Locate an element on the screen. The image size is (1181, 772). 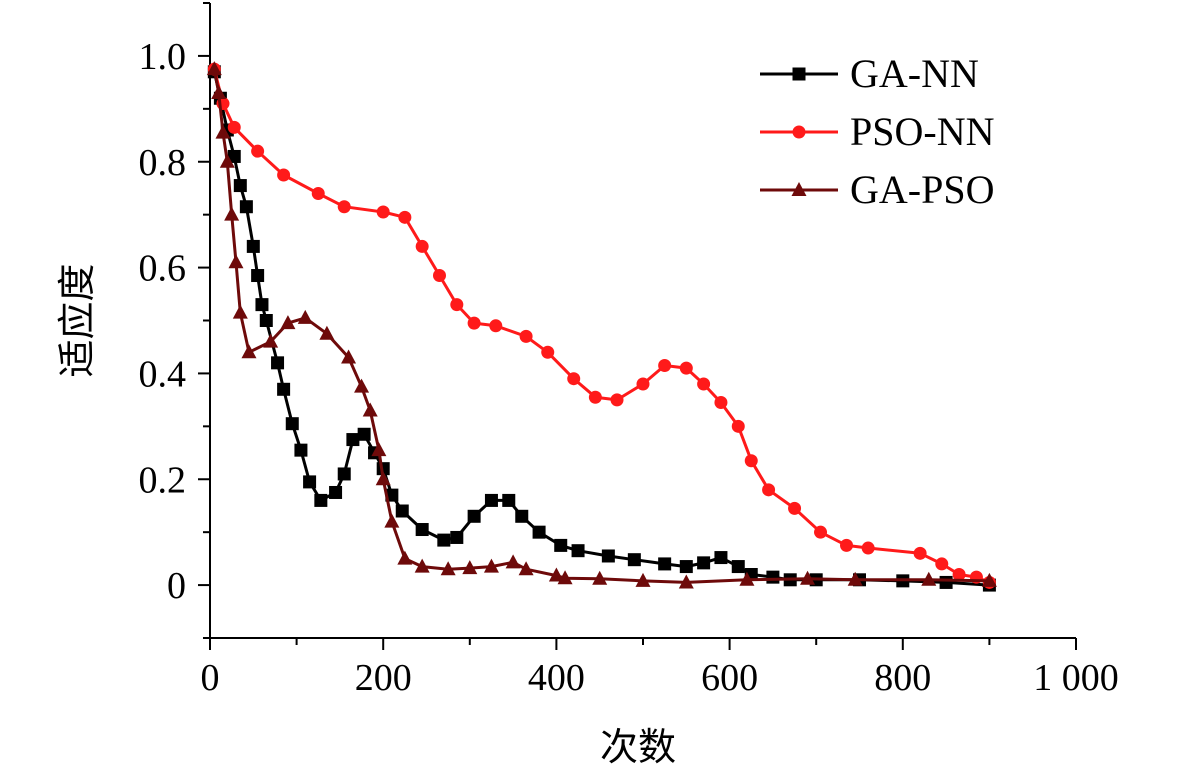
y-tick-label: 1.0 is located at coordinates (163, 57).